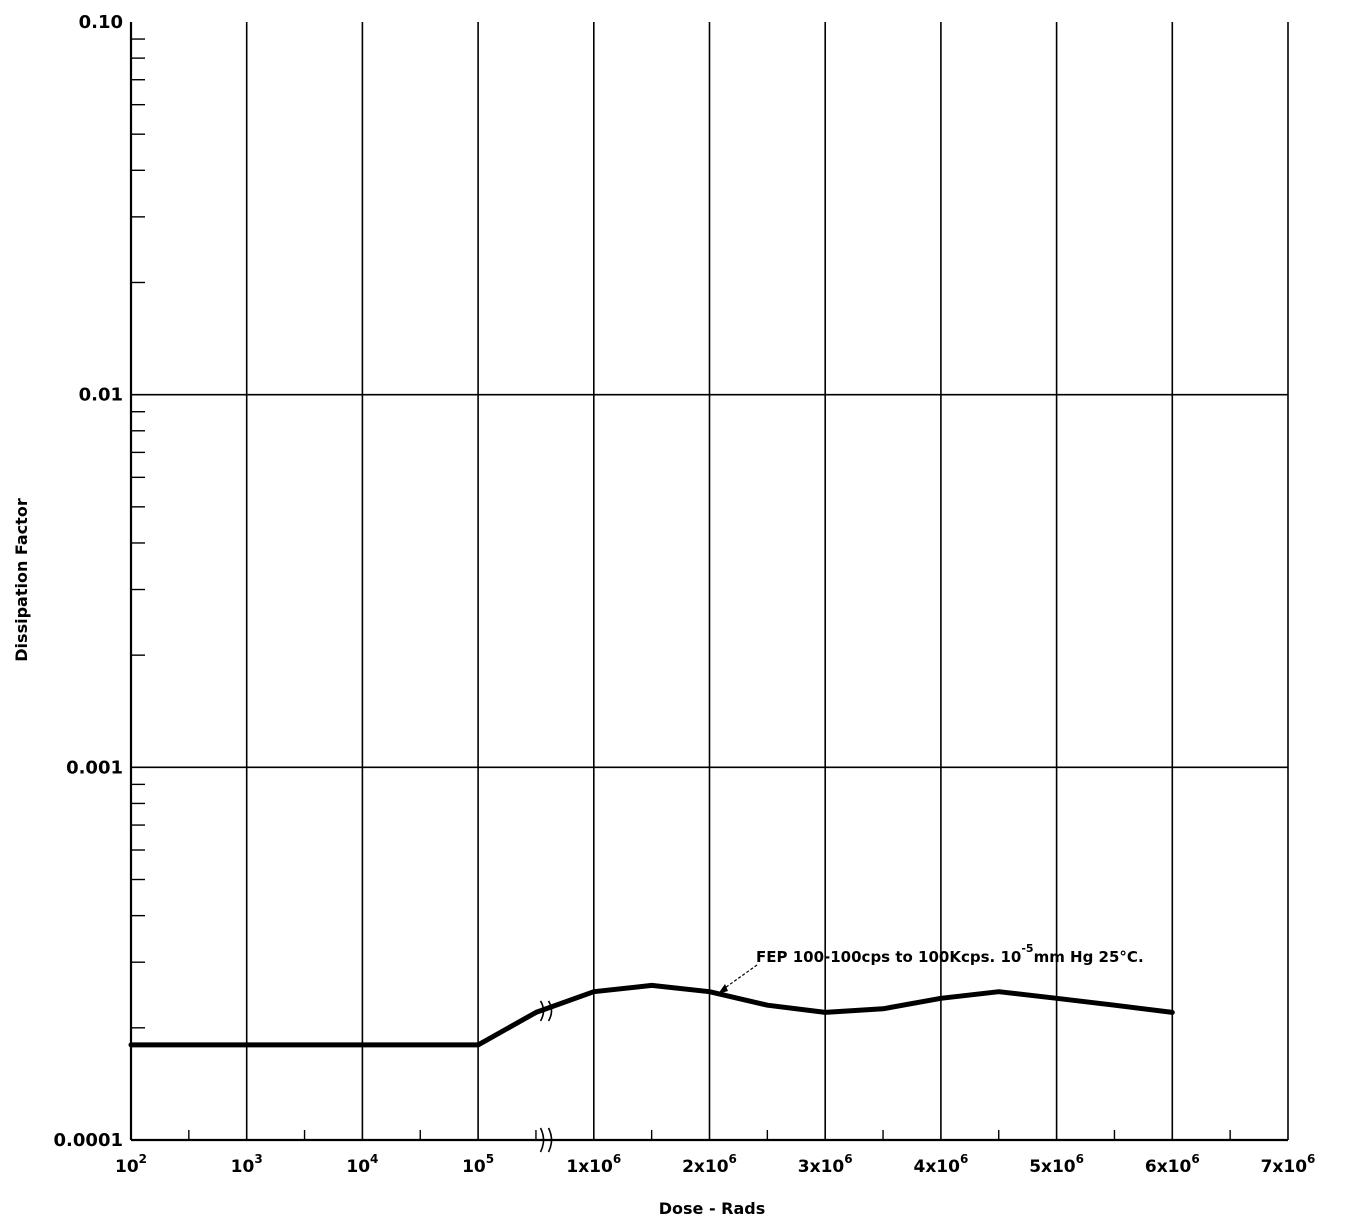  I want to click on series-layer, so click(651, 1015).